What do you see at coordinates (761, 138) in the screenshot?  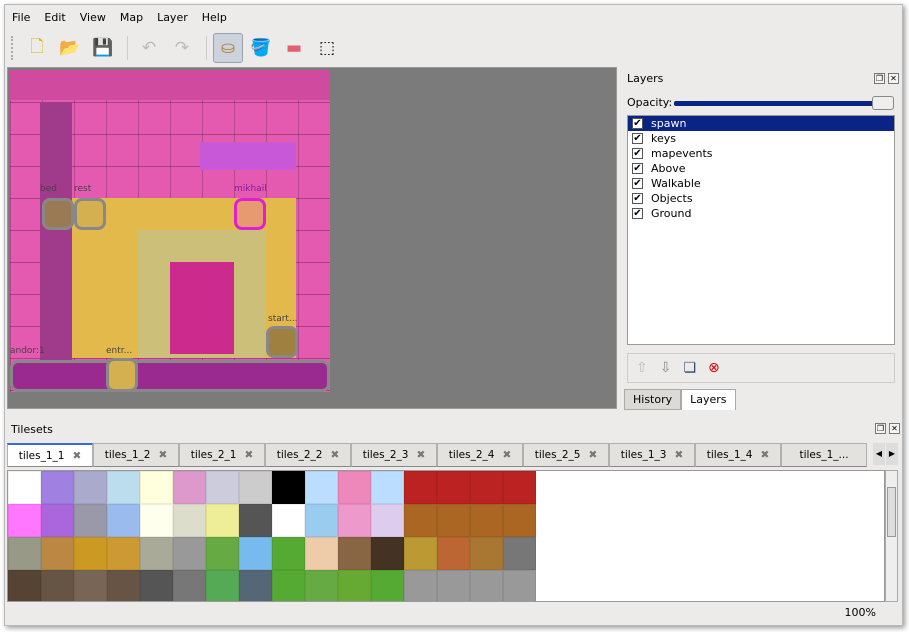 I see `layer-row-keys: ✔ keys` at bounding box center [761, 138].